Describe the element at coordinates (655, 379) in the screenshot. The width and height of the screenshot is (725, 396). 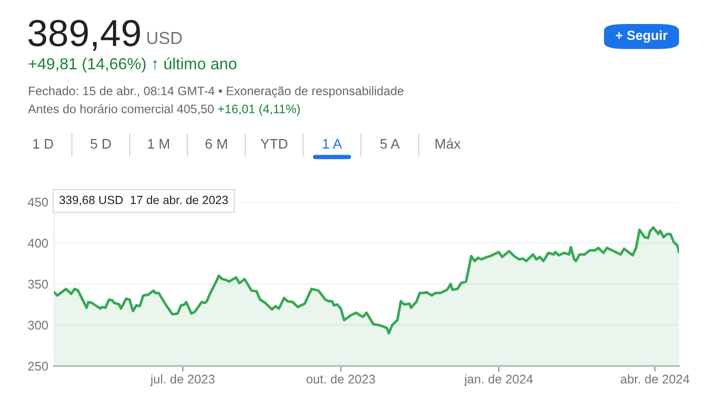
I see `x-tick-label: abr. de 2024` at that location.